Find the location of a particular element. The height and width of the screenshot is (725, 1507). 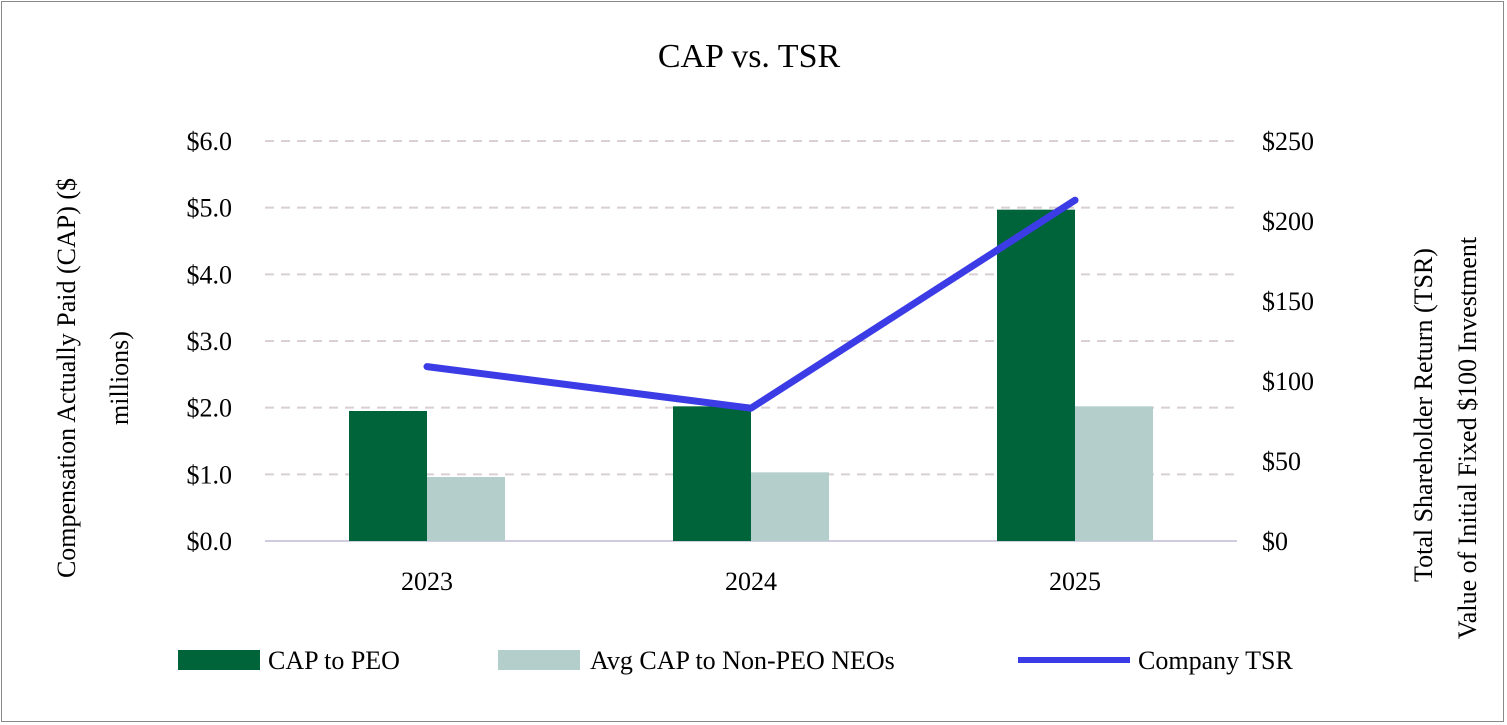

y-tick-label: $2.0 is located at coordinates (210, 408).